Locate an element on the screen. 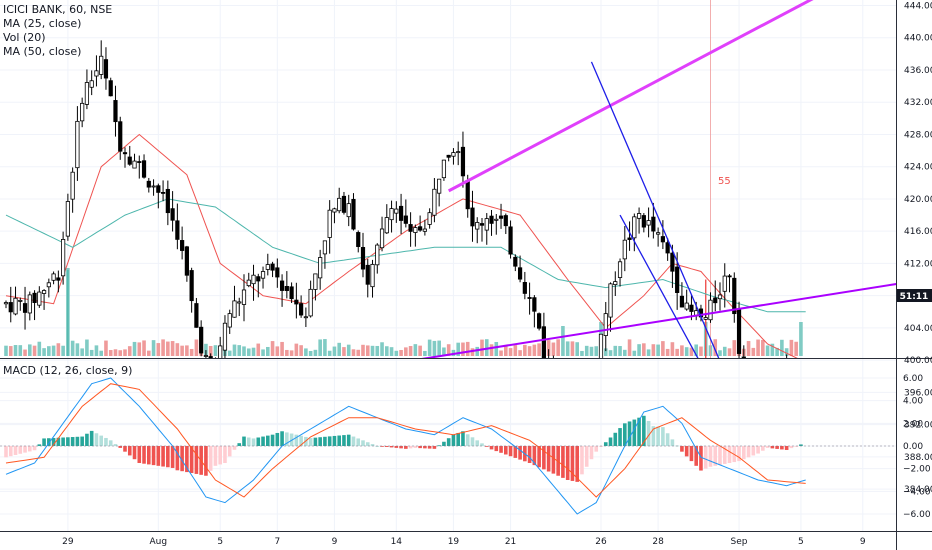  price-tick-label: 432.00 is located at coordinates (918, 103).